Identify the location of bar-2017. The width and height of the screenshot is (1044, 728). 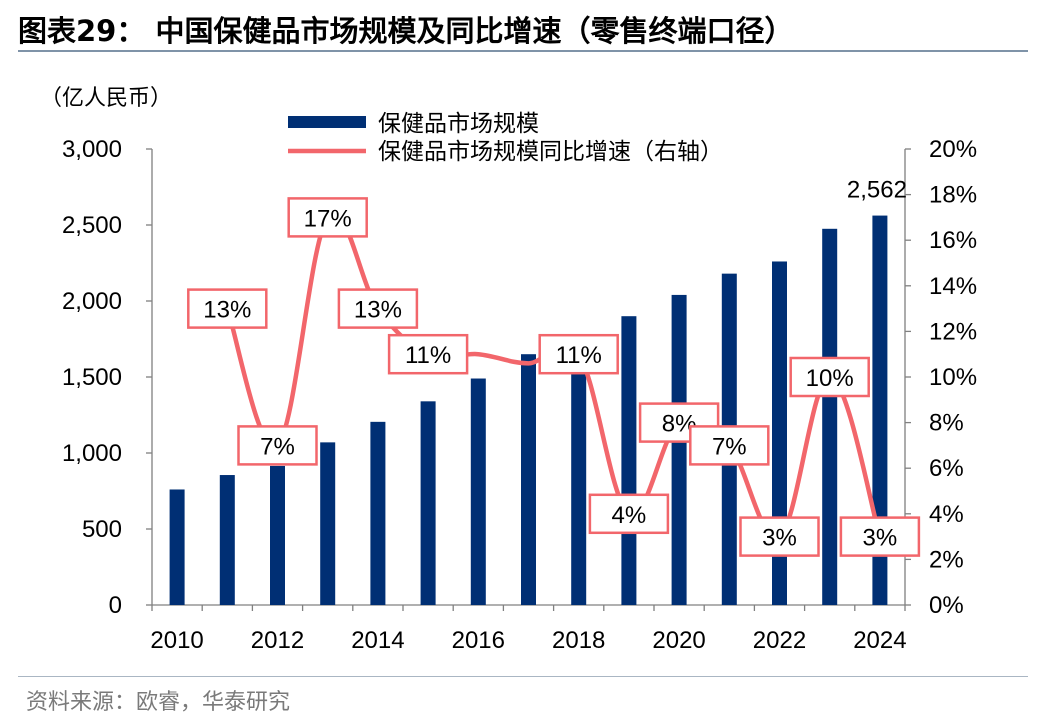
(528, 479).